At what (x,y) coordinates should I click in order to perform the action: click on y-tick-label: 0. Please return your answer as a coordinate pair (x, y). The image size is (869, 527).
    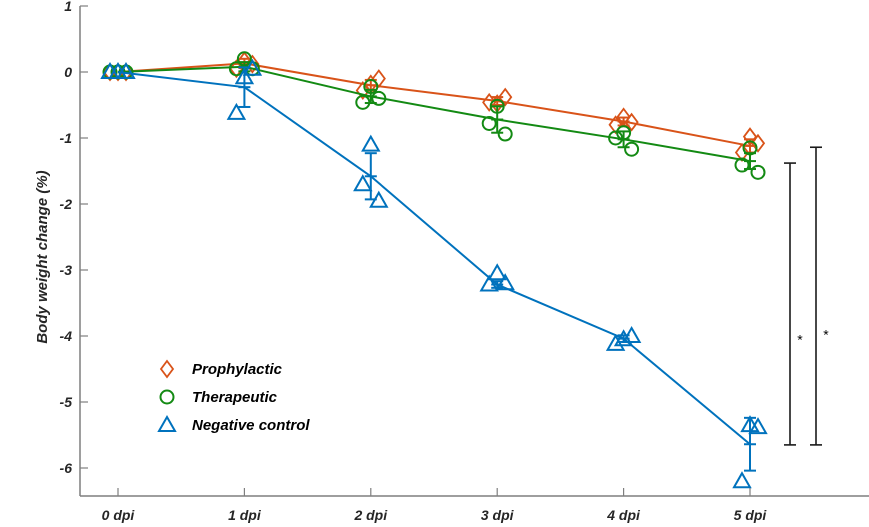
    Looking at the image, I should click on (68, 72).